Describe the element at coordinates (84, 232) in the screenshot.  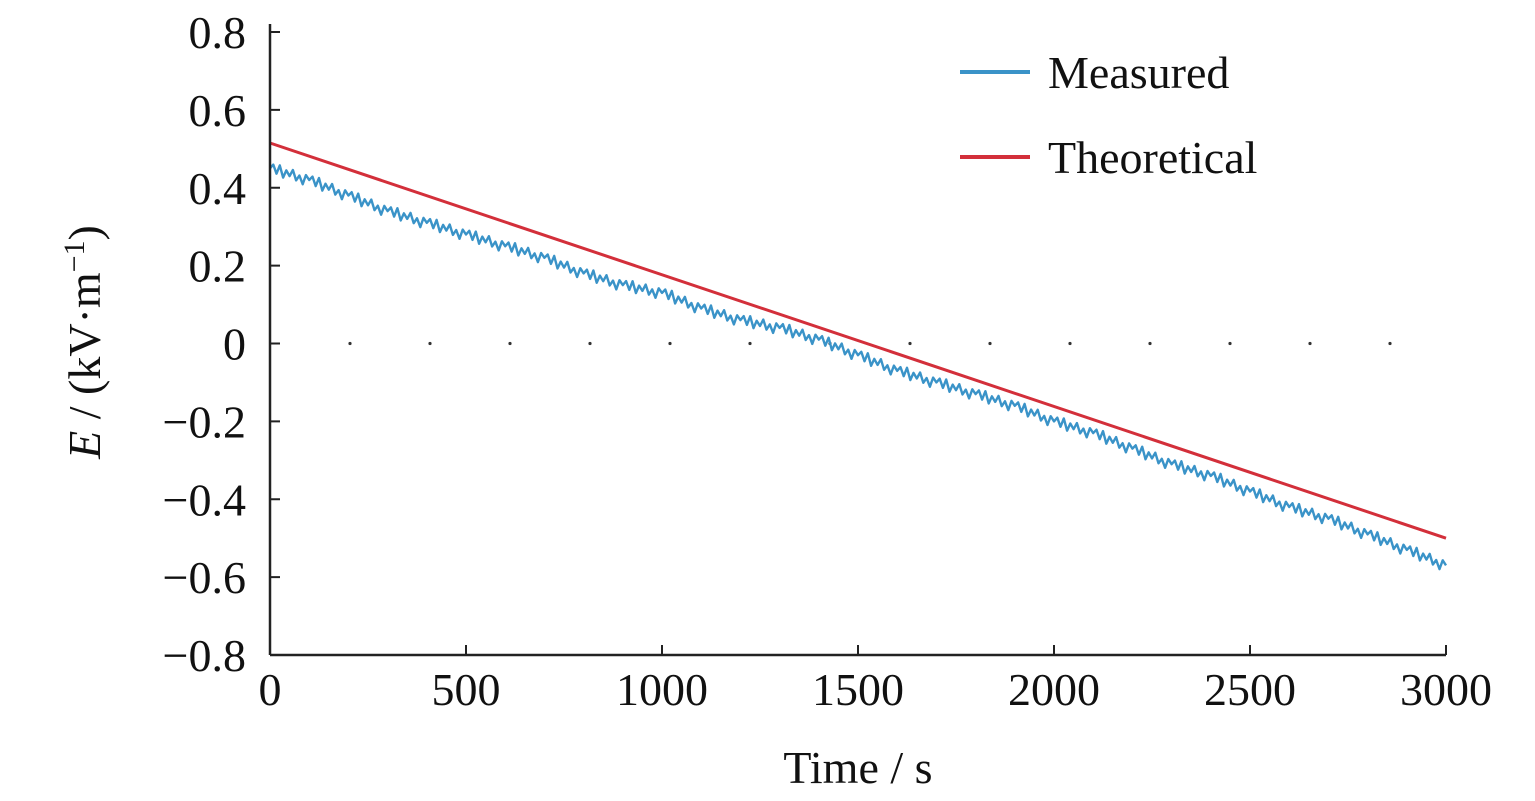
I see `y-axis-unit-close: )` at that location.